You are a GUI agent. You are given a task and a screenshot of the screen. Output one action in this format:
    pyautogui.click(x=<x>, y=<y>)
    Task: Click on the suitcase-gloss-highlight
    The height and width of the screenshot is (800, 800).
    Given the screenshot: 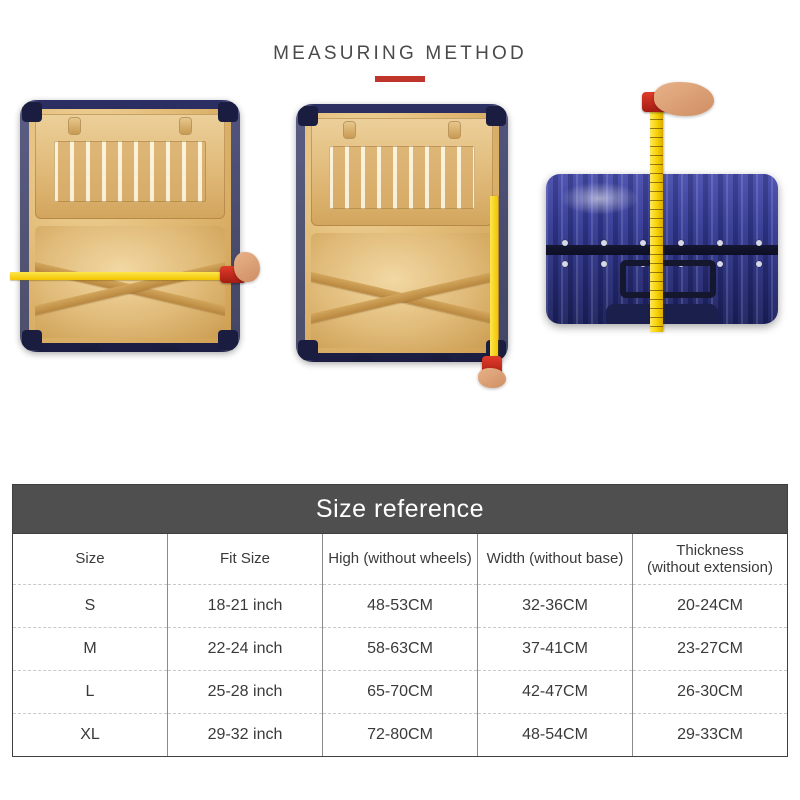 What is the action you would take?
    pyautogui.click(x=599, y=198)
    